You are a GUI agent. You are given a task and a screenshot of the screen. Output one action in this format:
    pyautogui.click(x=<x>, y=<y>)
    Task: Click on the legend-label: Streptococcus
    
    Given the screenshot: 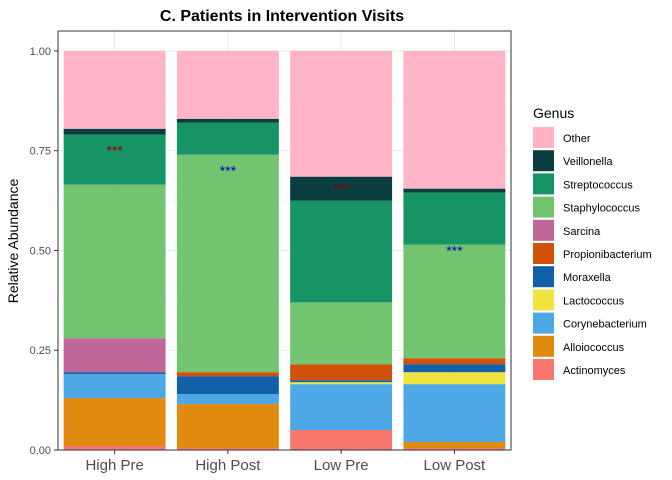 What is the action you would take?
    pyautogui.click(x=598, y=185)
    